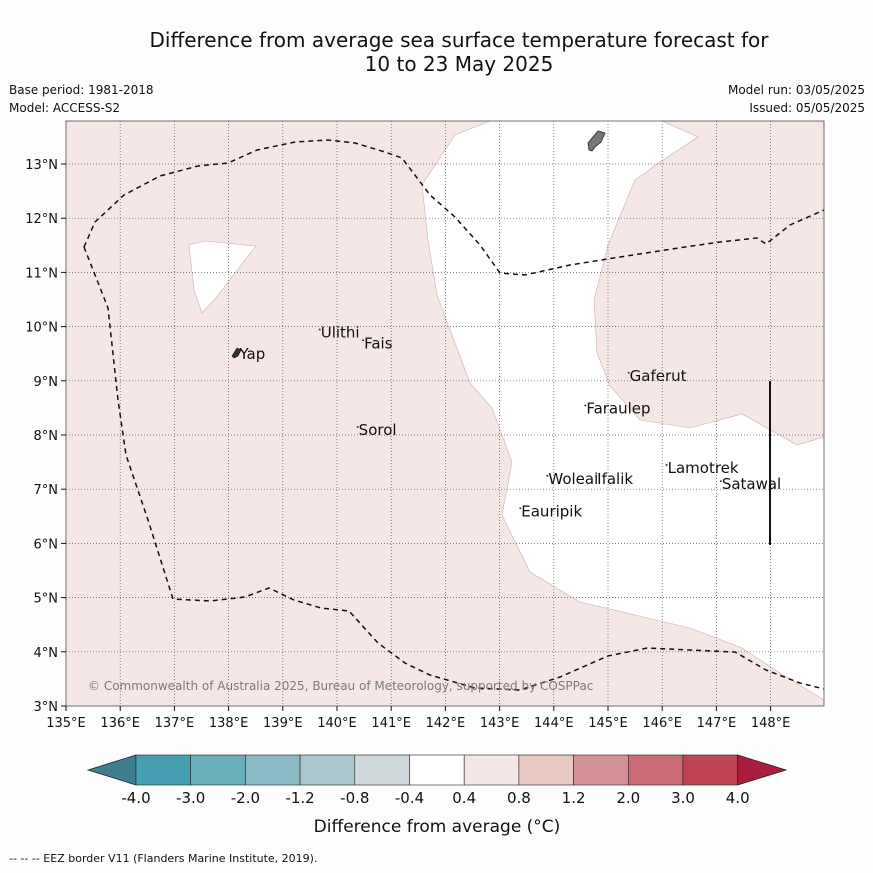 This screenshot has width=873, height=873. I want to click on colorbar-tick-label: -2.0, so click(245, 798).